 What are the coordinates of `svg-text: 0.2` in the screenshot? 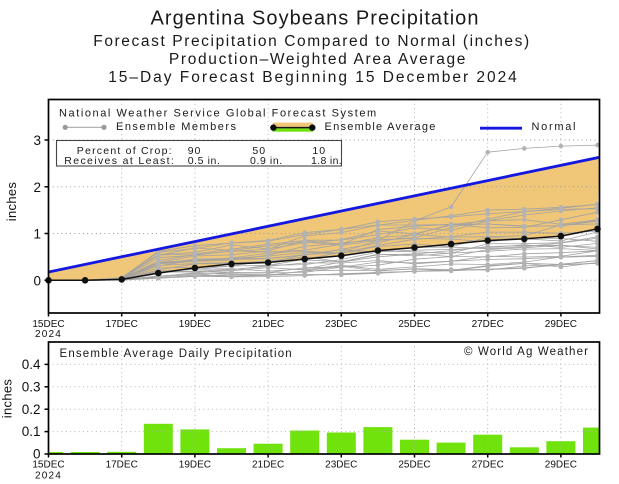 It's located at (31, 409).